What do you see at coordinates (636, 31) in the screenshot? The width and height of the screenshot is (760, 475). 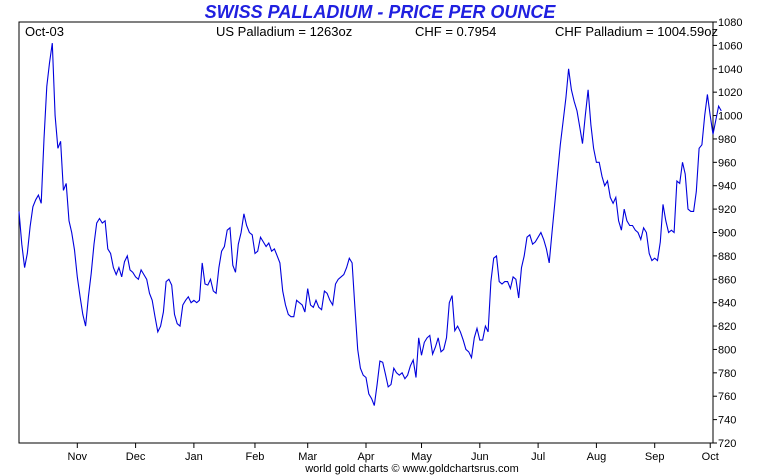 I see `chf-price-label: CHF Palladium = 1004.59oz` at bounding box center [636, 31].